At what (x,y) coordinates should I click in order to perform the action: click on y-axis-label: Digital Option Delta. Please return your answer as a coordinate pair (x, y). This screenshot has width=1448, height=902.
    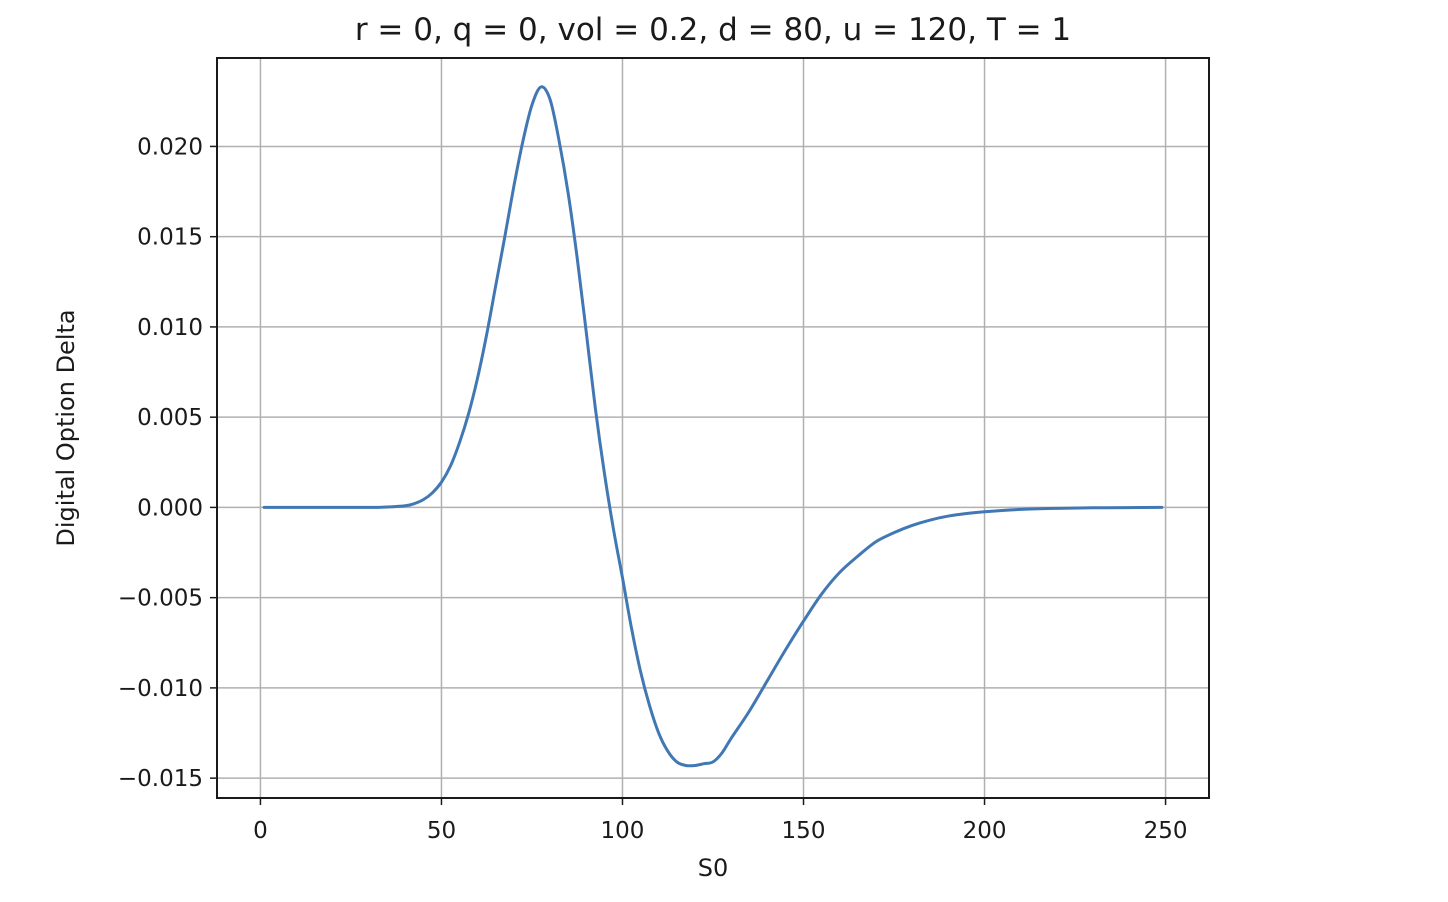
    Looking at the image, I should click on (66, 427).